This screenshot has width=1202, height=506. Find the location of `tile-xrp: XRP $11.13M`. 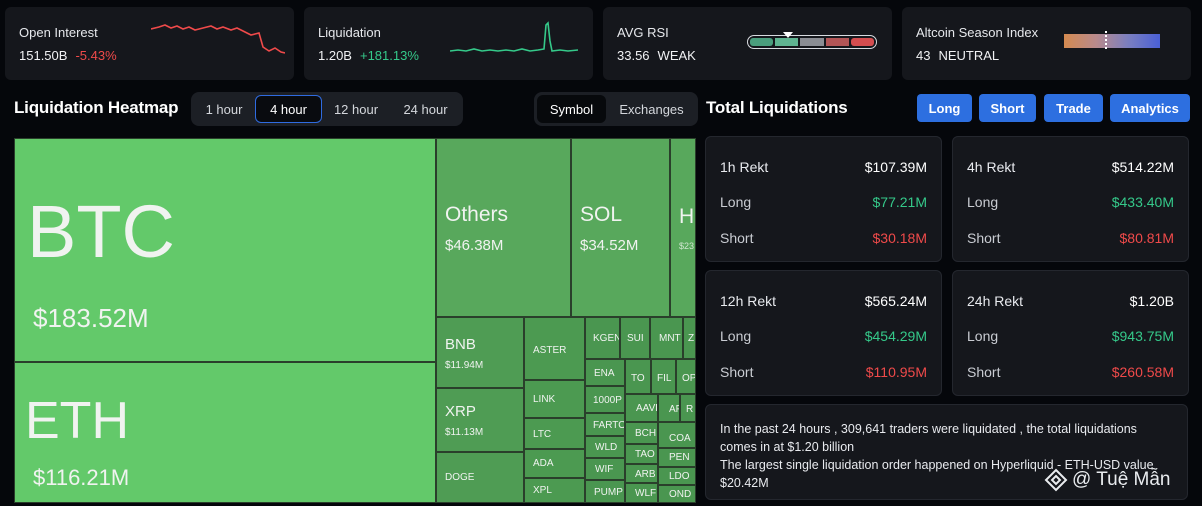

tile-xrp: XRP $11.13M is located at coordinates (480, 420).